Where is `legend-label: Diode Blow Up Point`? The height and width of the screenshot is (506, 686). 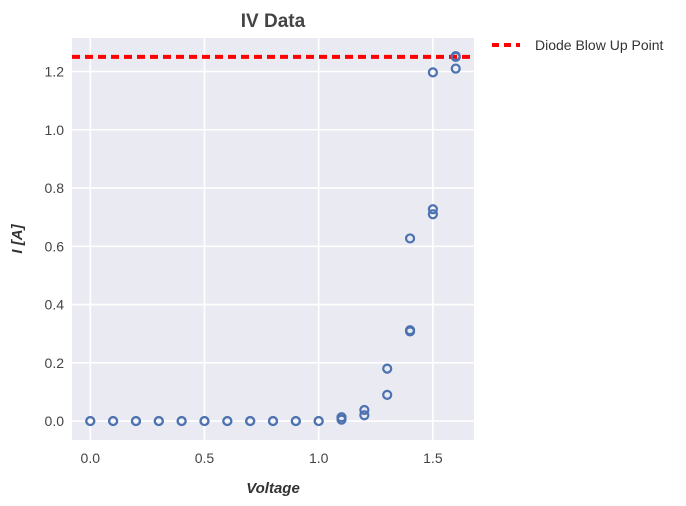 legend-label: Diode Blow Up Point is located at coordinates (599, 45).